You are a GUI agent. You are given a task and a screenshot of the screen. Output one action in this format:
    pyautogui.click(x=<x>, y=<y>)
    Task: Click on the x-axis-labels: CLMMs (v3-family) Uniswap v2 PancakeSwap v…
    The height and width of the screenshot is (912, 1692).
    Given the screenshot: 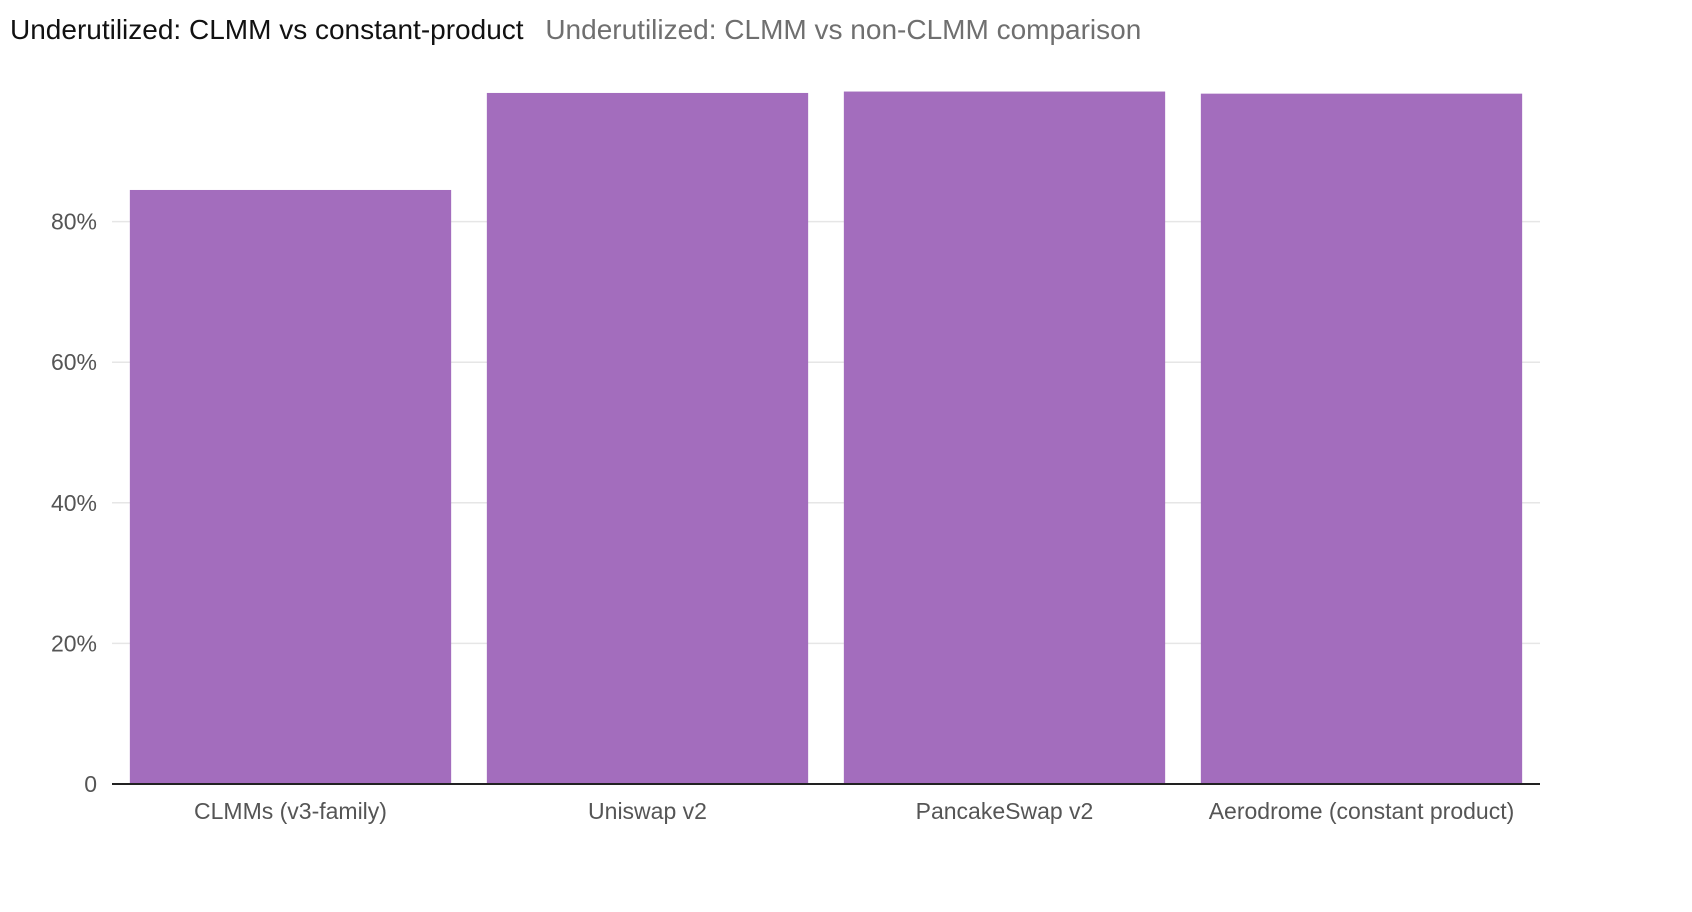 What is the action you would take?
    pyautogui.click(x=854, y=811)
    